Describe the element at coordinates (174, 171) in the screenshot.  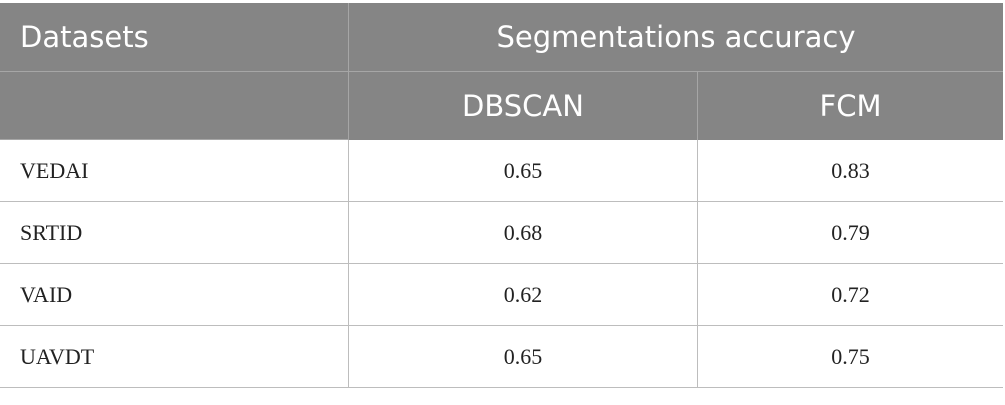
I see `dataset-name: VEDAI` at that location.